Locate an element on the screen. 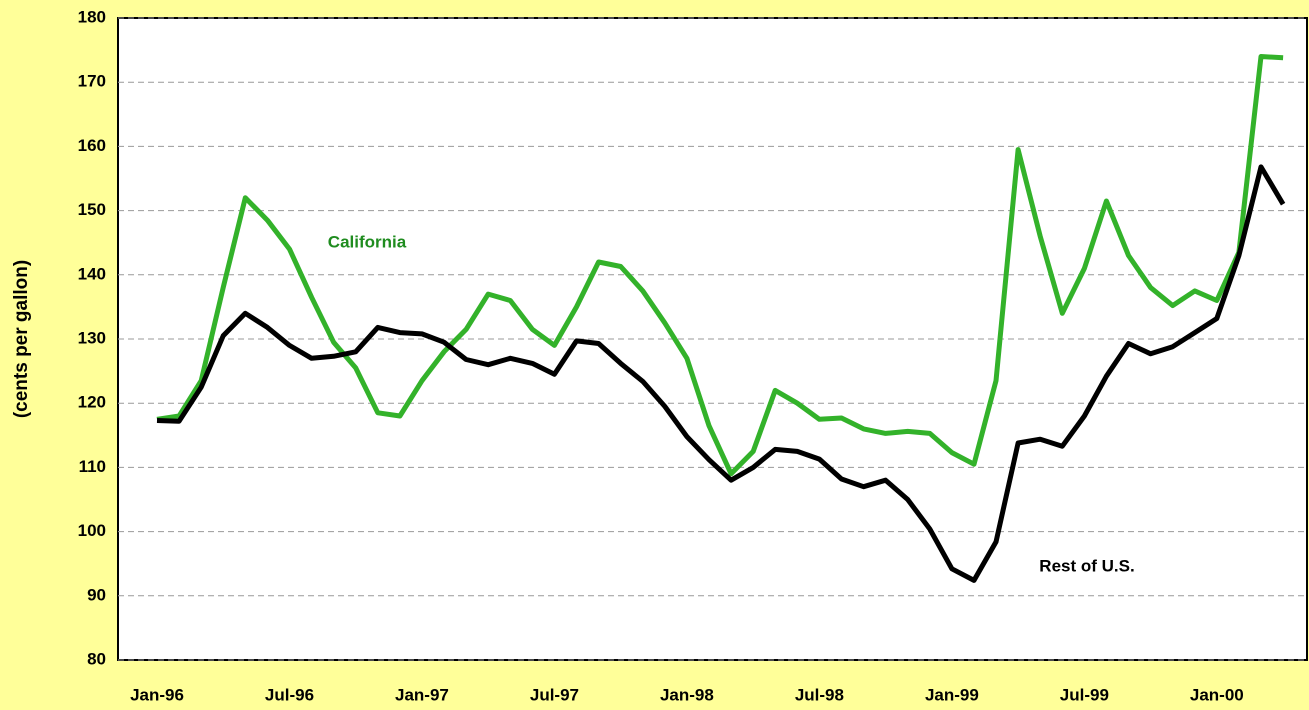  x-tick-label: Jan-00 is located at coordinates (1217, 694).